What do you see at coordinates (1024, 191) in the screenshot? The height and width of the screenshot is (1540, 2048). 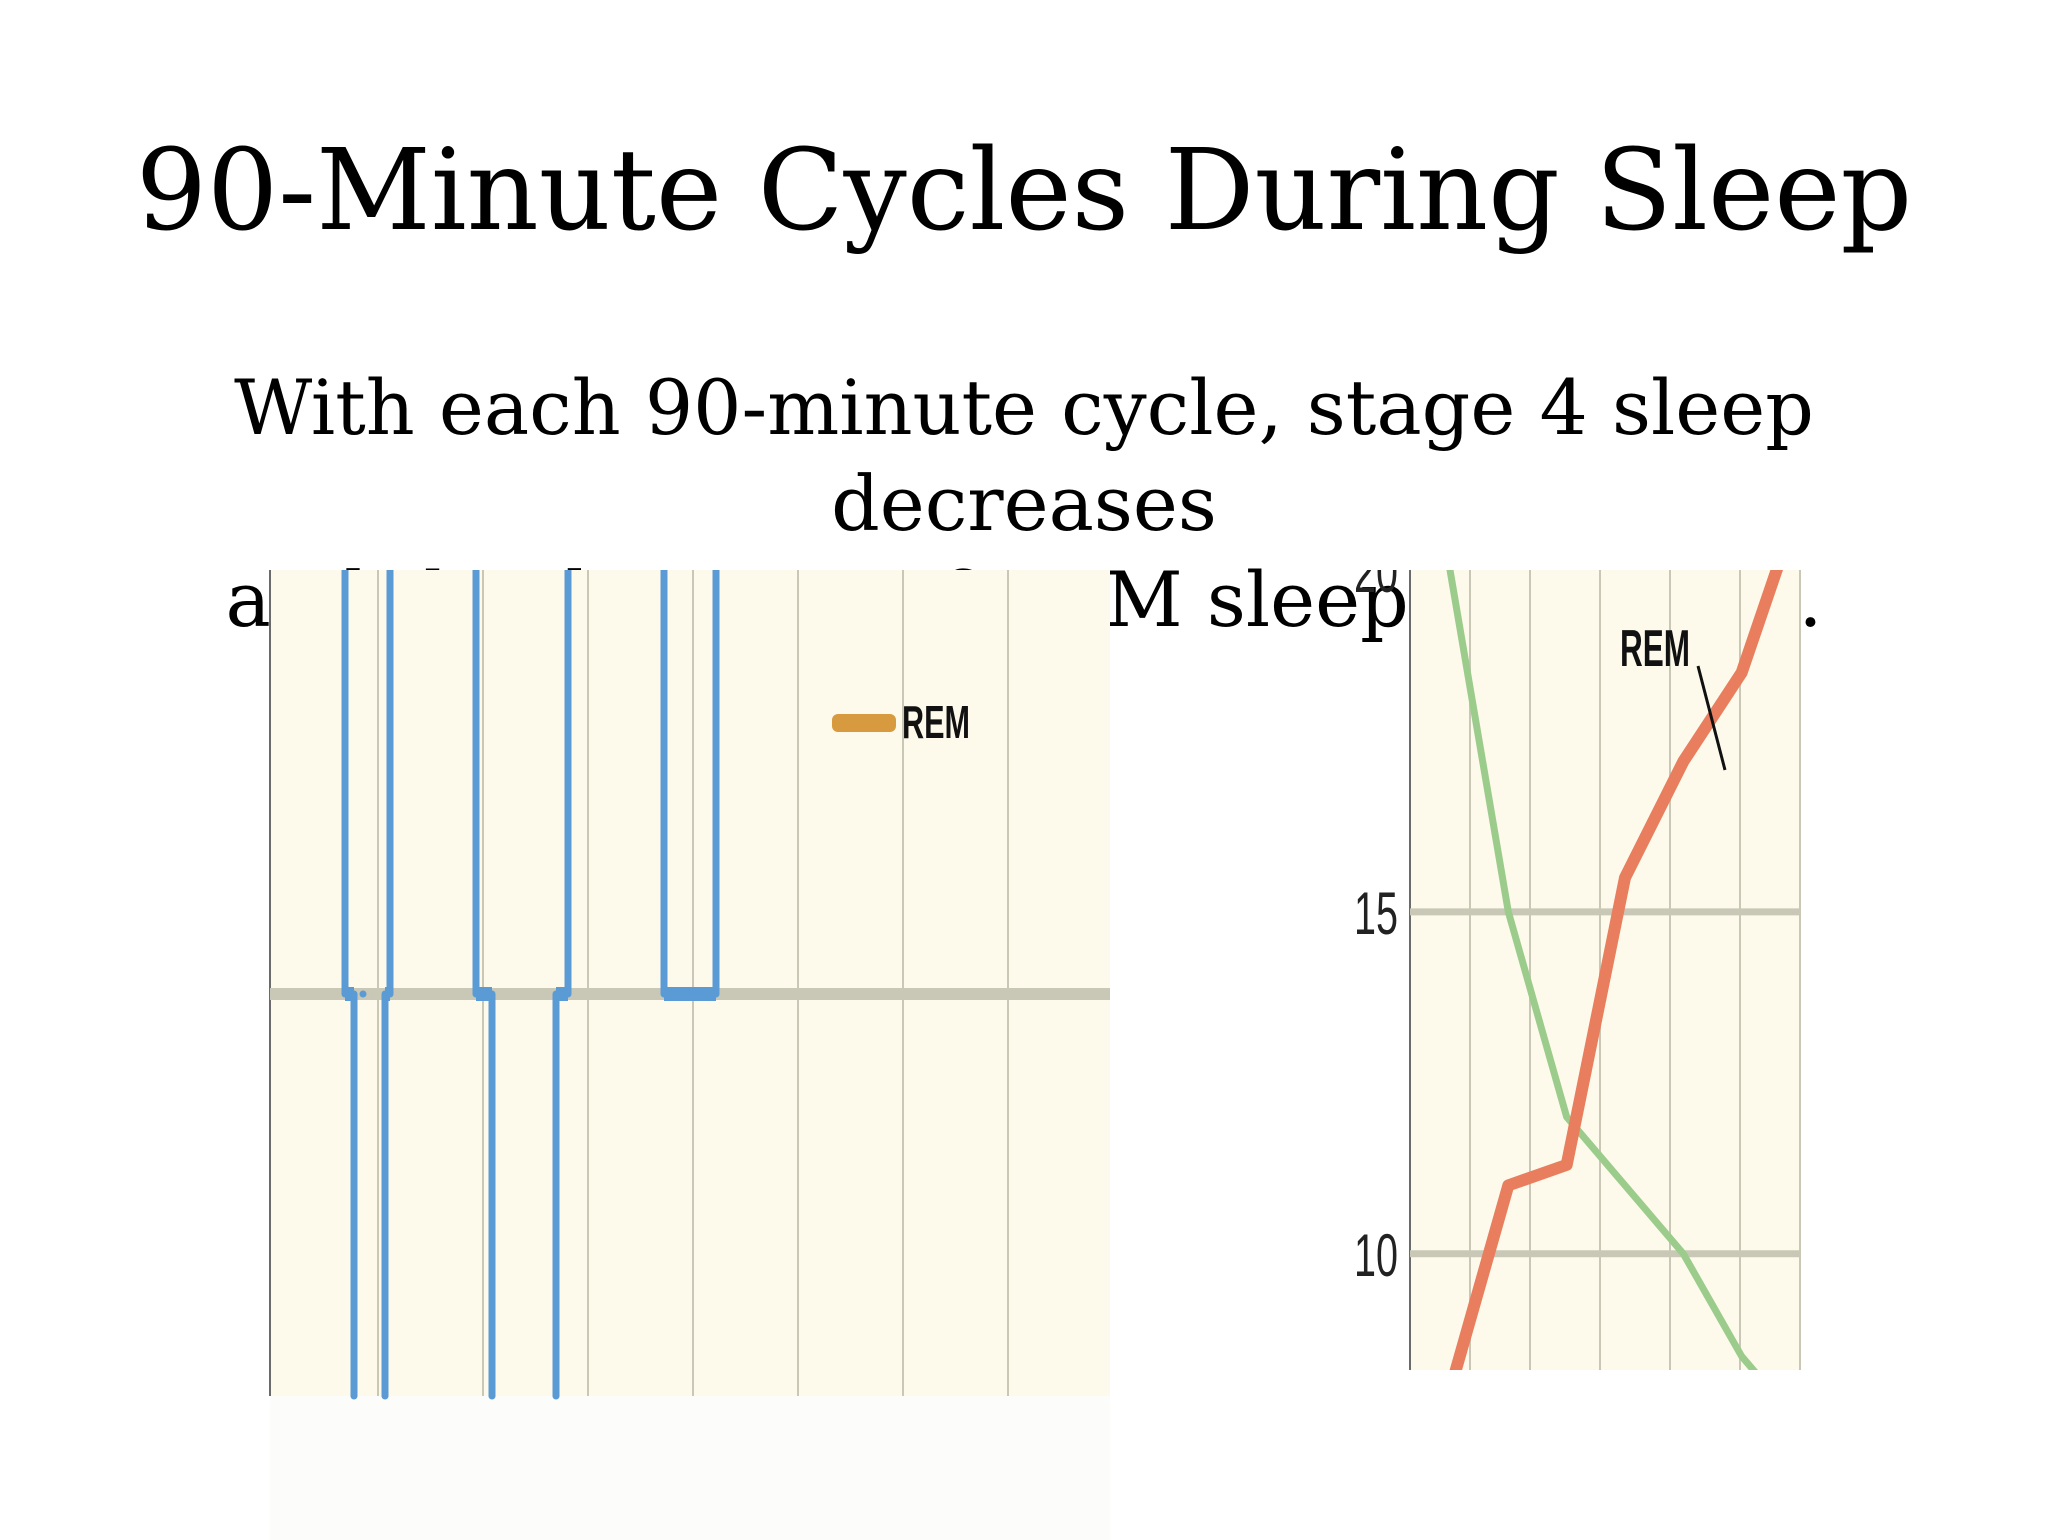 I see `slide-title: 90-Minute Cycles During Sleep` at bounding box center [1024, 191].